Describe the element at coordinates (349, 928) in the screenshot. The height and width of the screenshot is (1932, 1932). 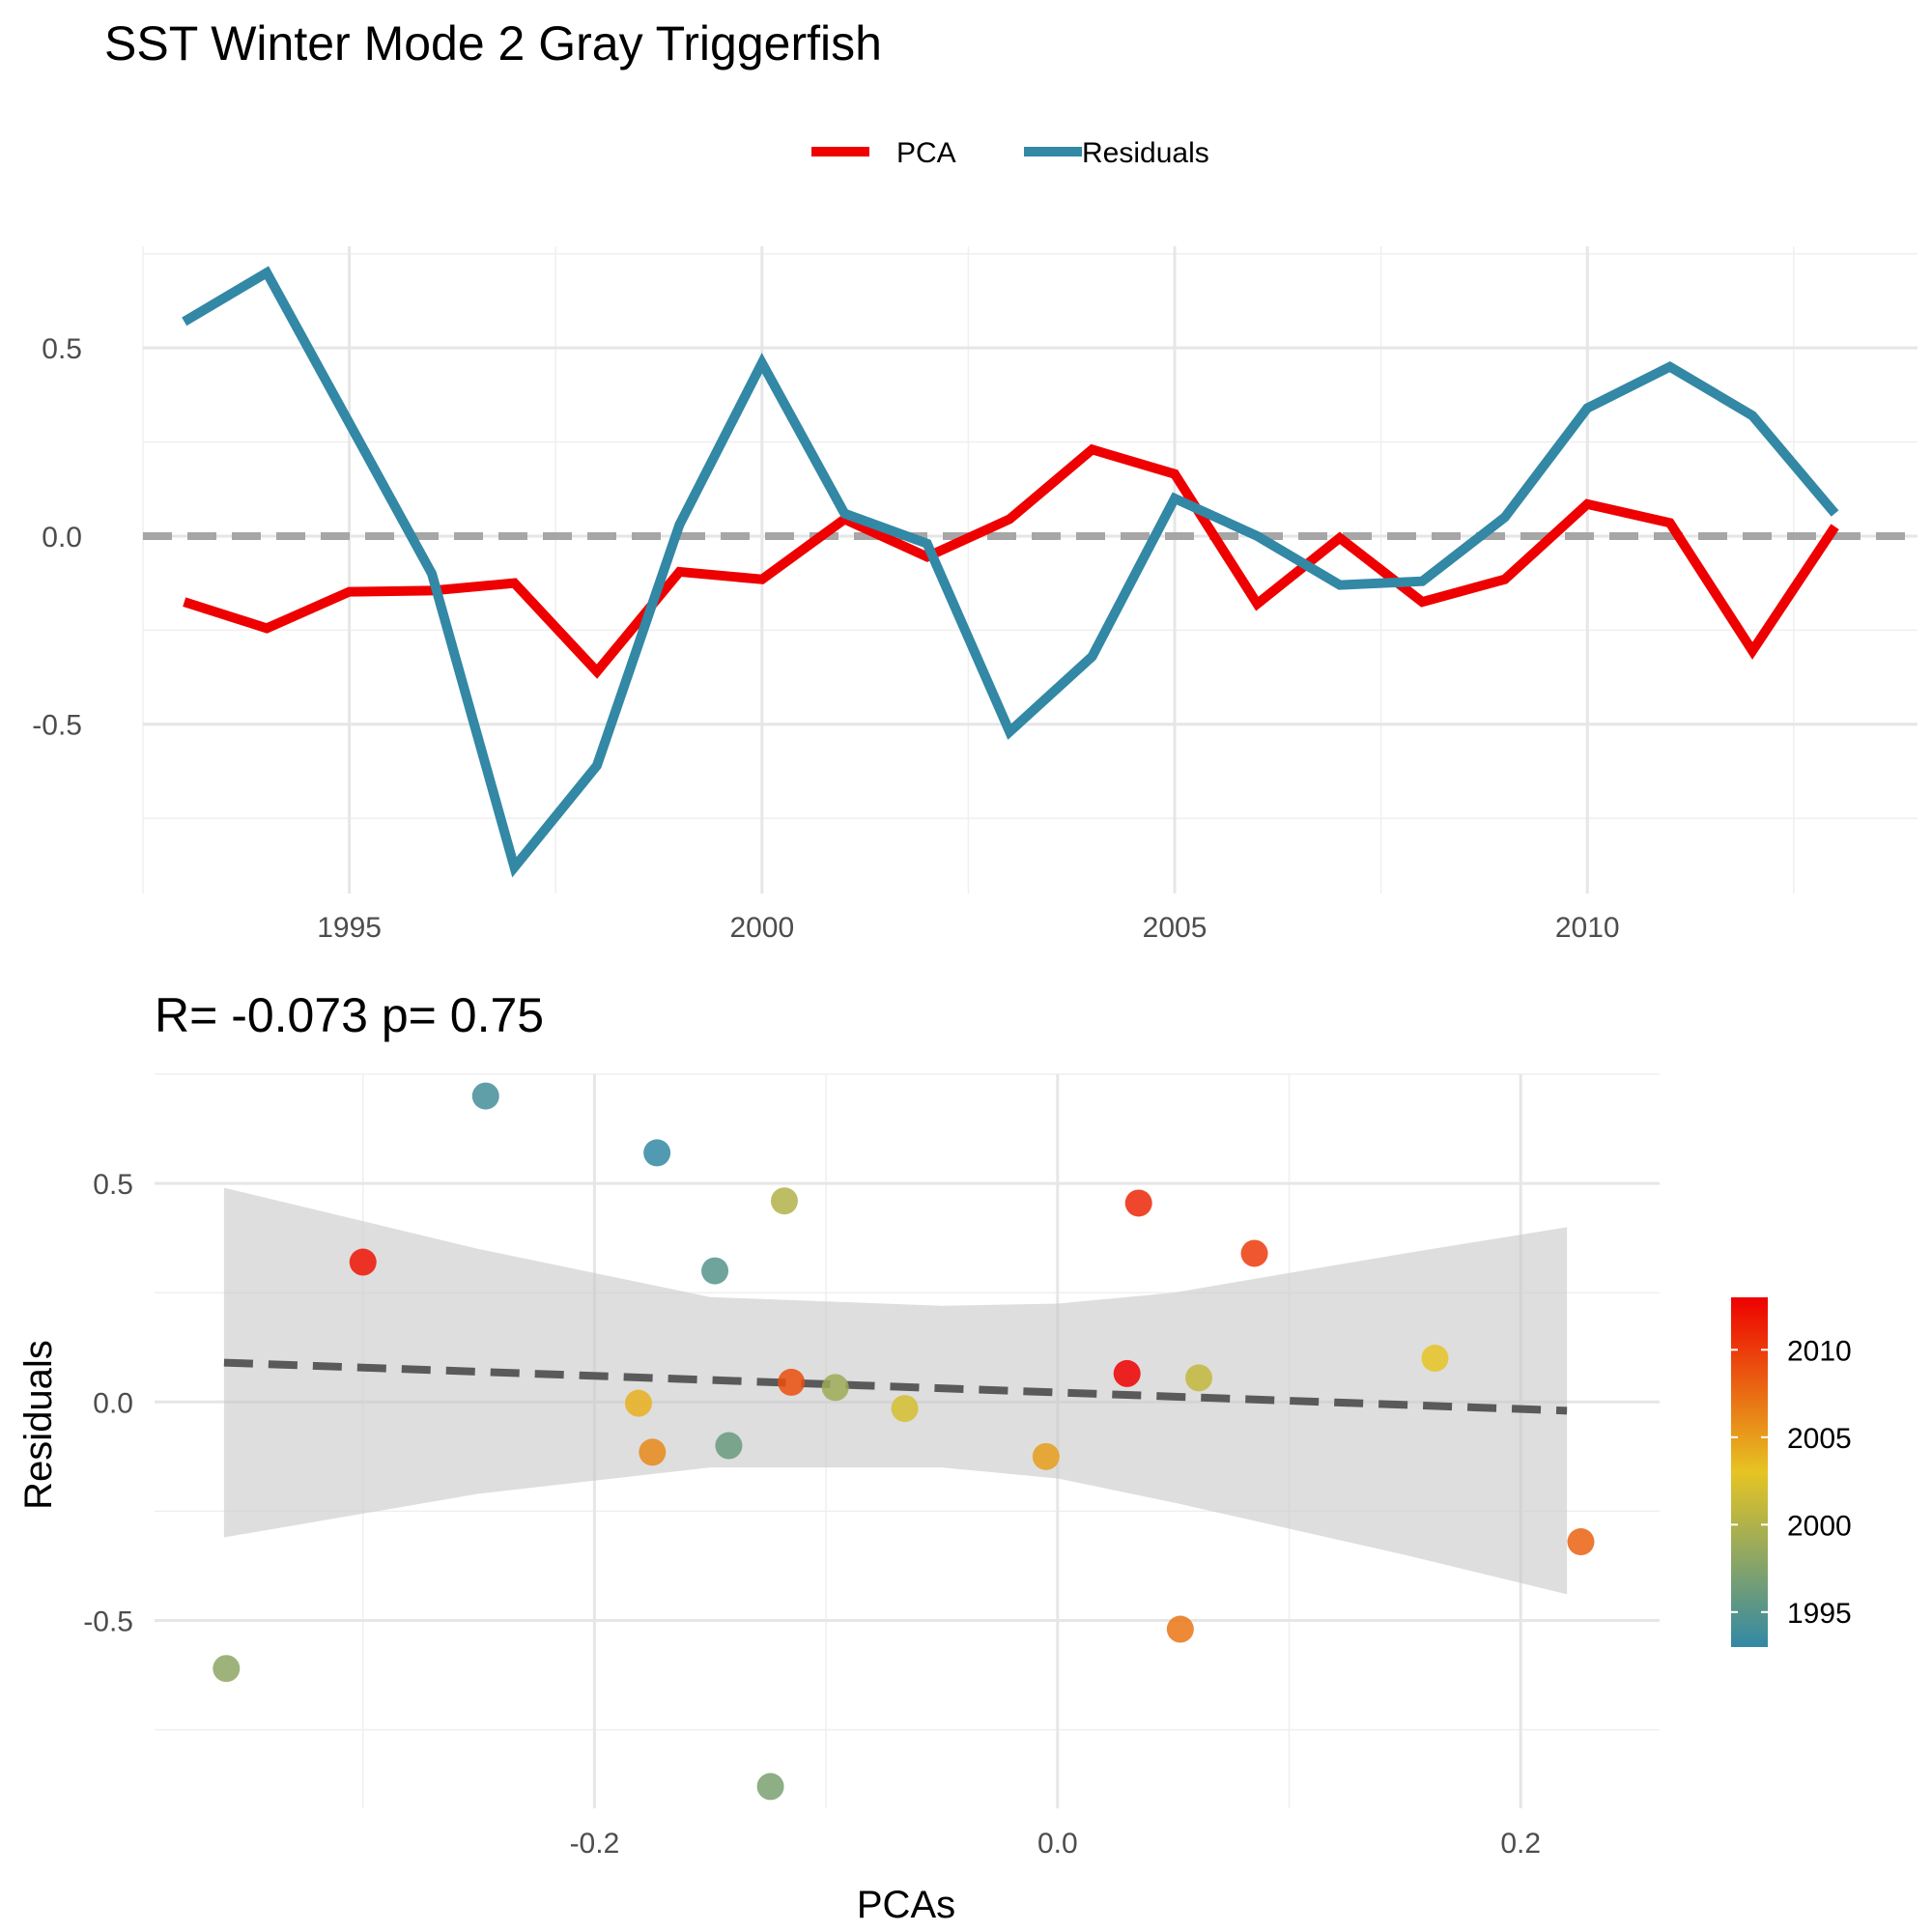
I see `x-tick-label: 1995` at that location.